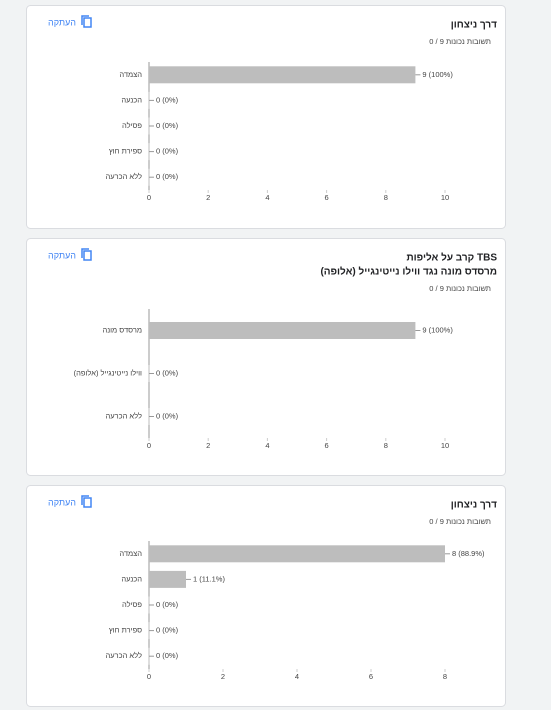 Image resolution: width=551 pixels, height=710 pixels. Describe the element at coordinates (209, 578) in the screenshot. I see `value-label: 1 (11.1%)` at that location.